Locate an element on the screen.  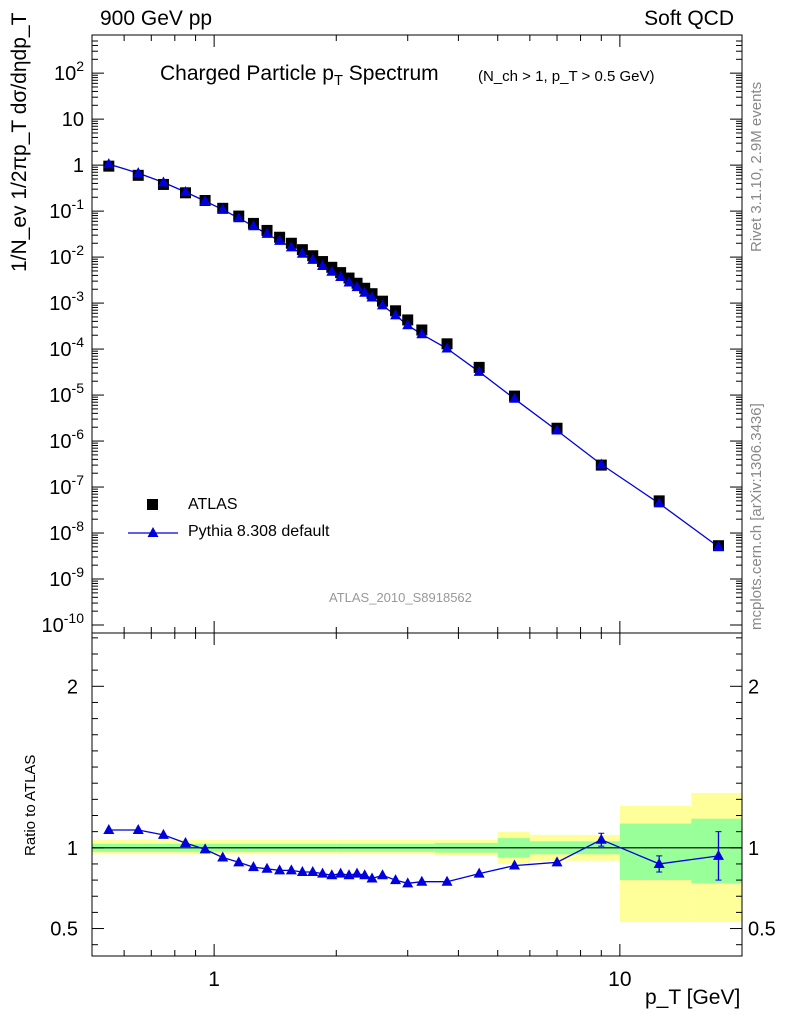
x-tick-label: 10 is located at coordinates (619, 979).